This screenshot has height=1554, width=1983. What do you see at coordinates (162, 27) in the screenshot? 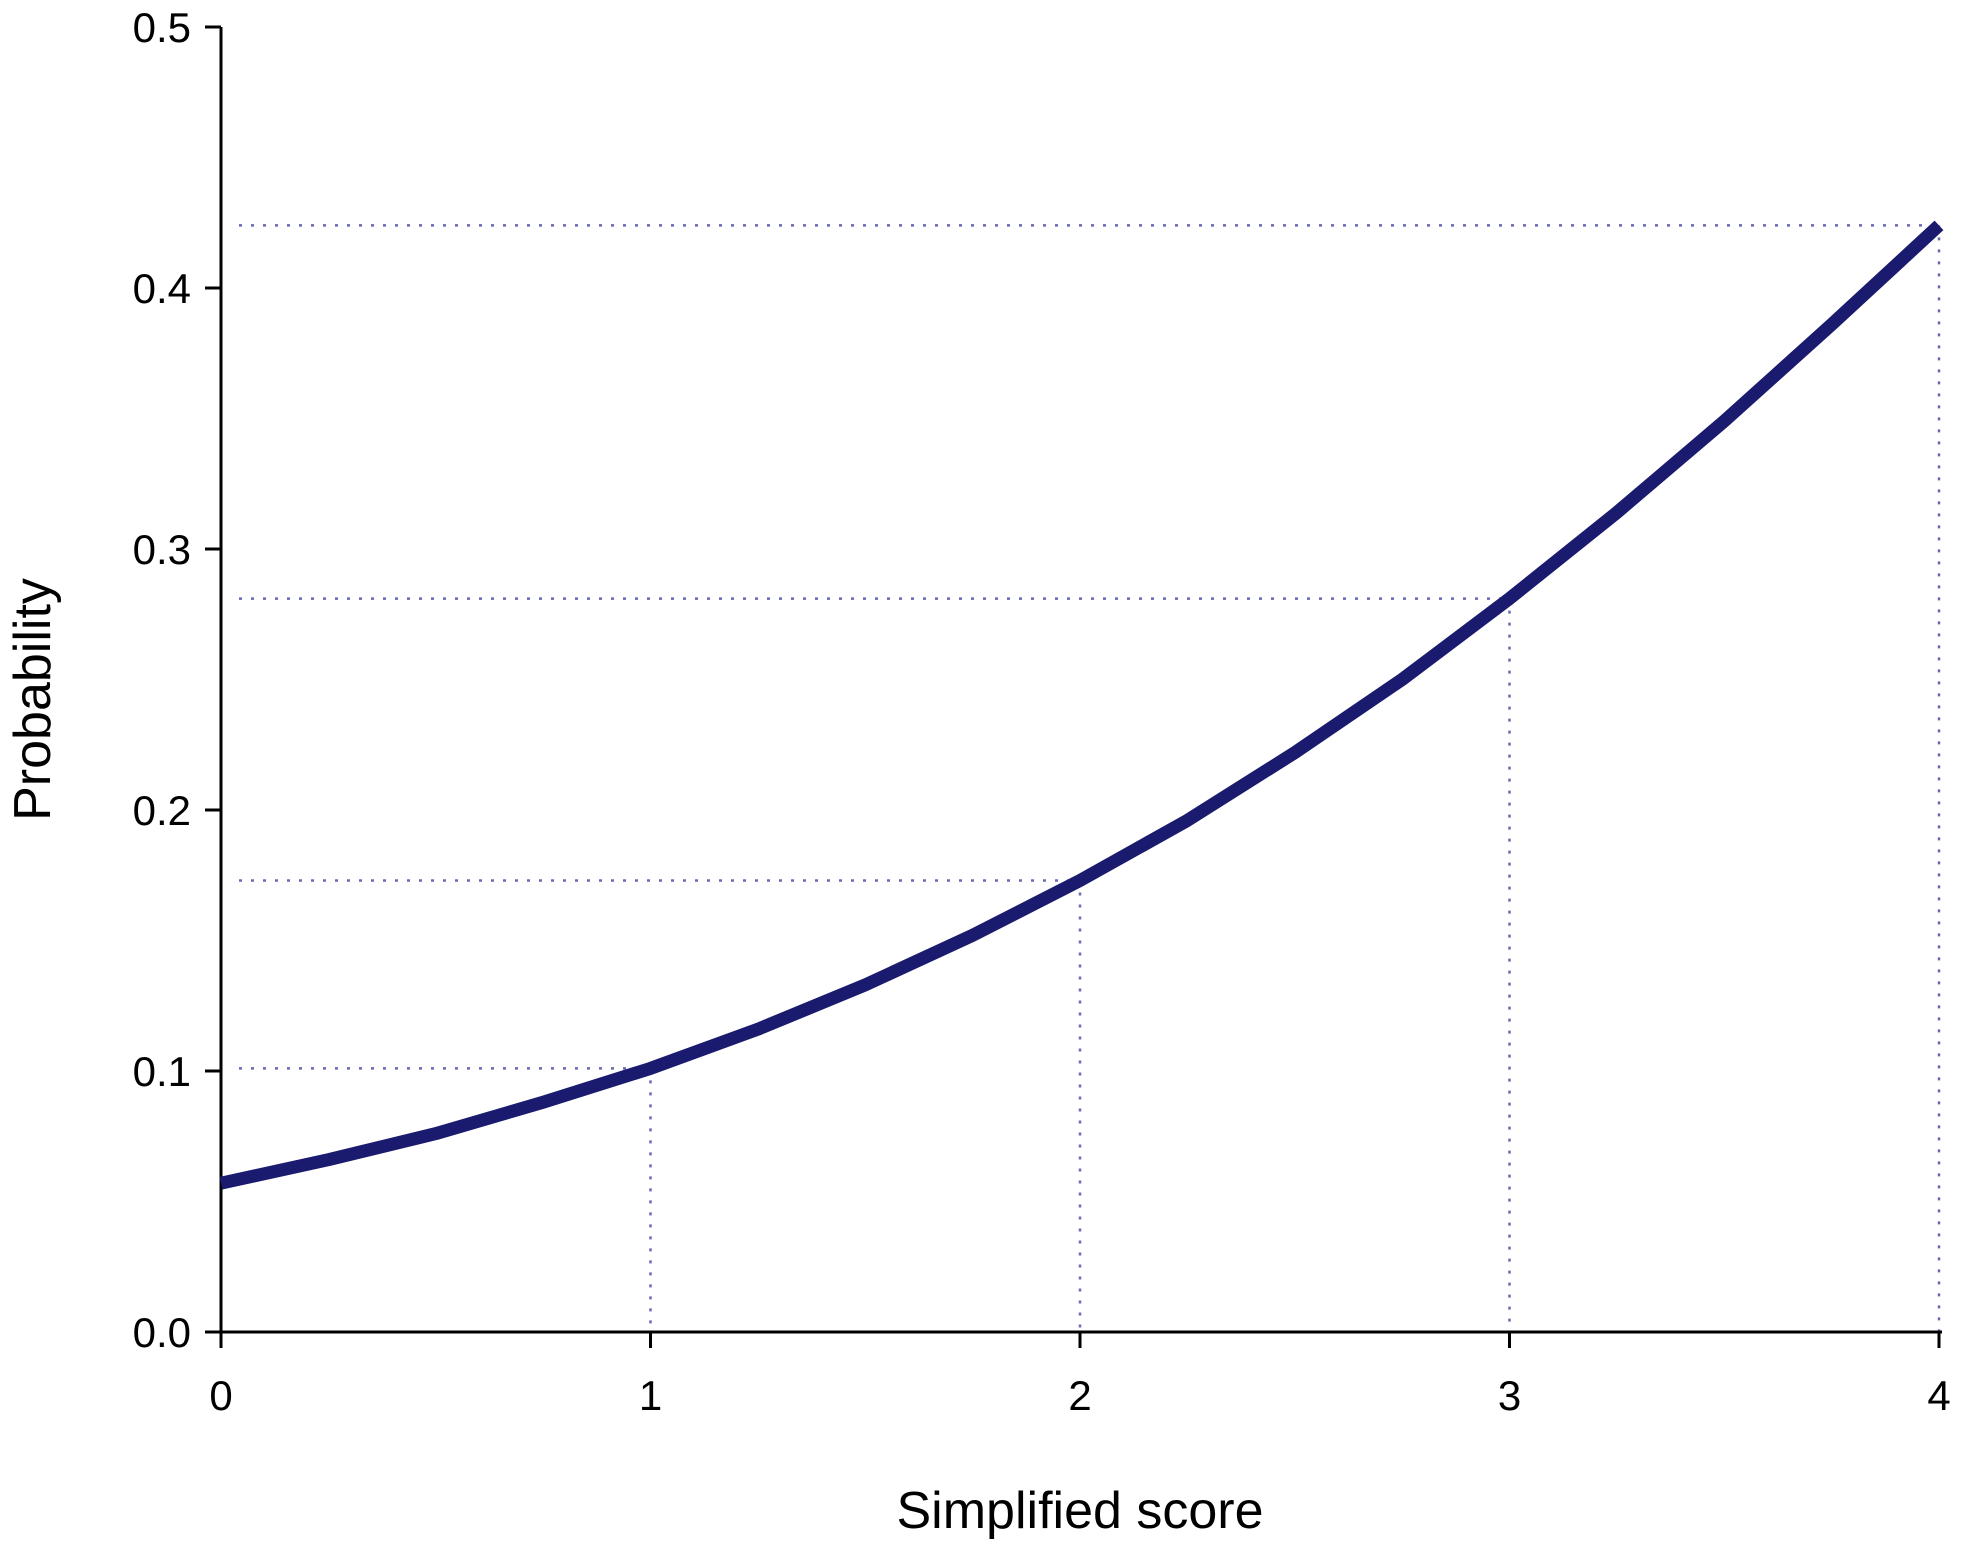
I see `y-tick-label: 0.5` at bounding box center [162, 27].